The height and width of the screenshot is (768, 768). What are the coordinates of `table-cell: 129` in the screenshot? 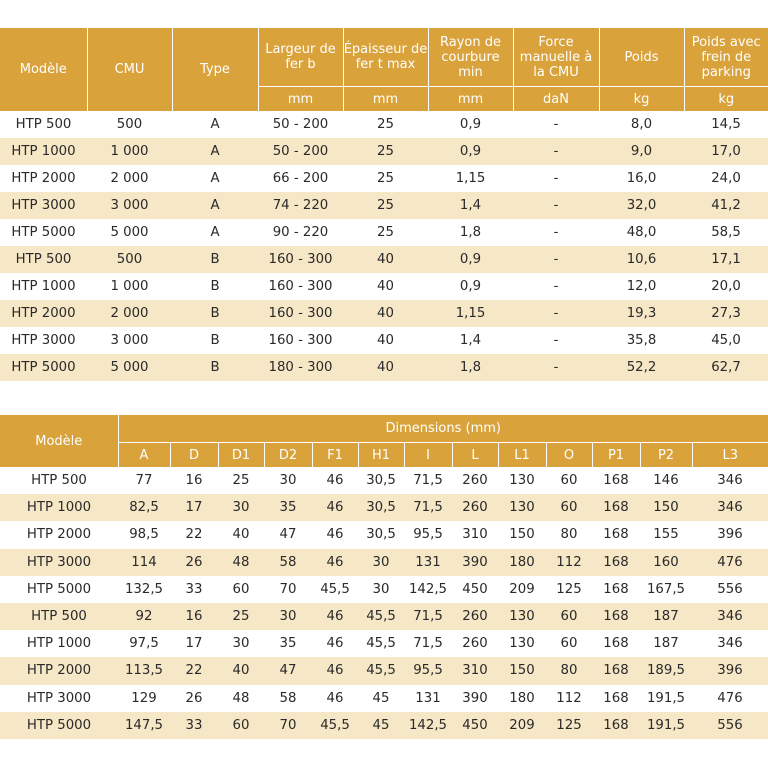 It's located at (144, 698).